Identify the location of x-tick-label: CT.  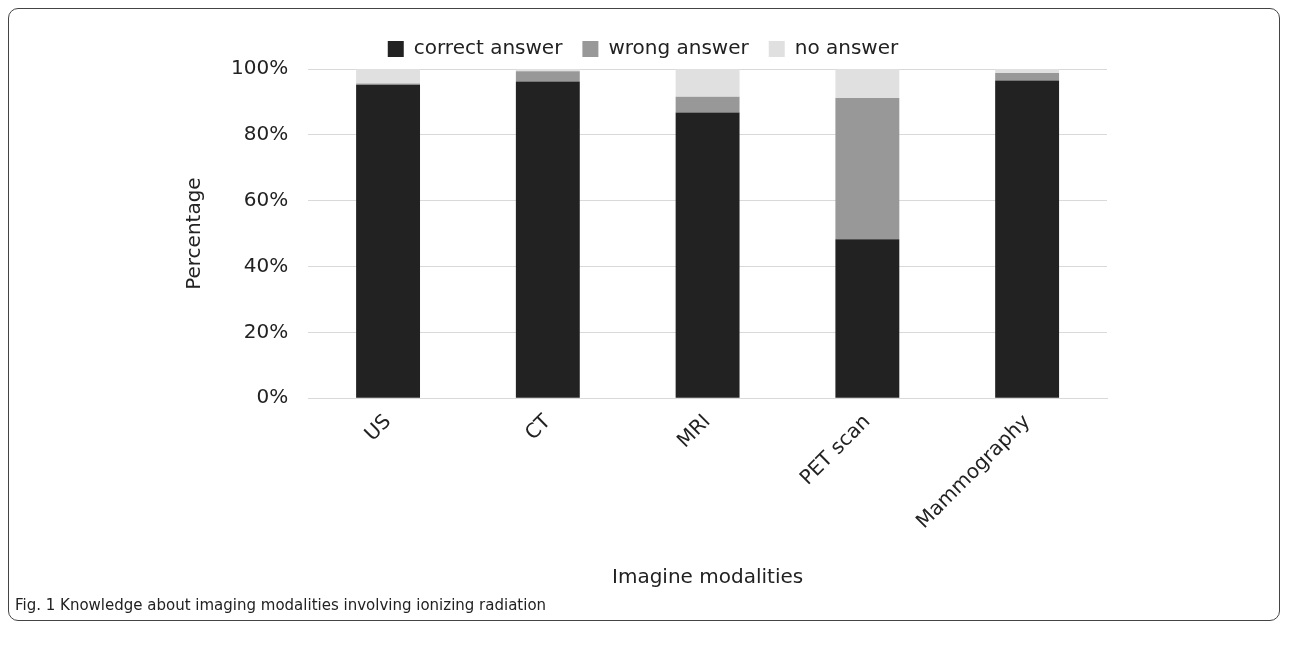
(537, 426).